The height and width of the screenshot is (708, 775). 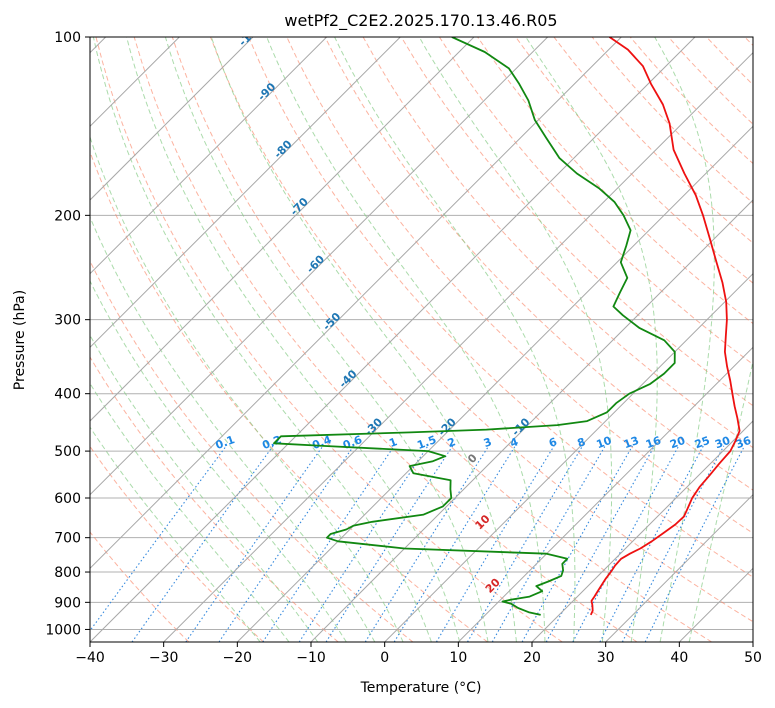 What do you see at coordinates (67, 395) in the screenshot?
I see `y-tick-label: 400` at bounding box center [67, 395].